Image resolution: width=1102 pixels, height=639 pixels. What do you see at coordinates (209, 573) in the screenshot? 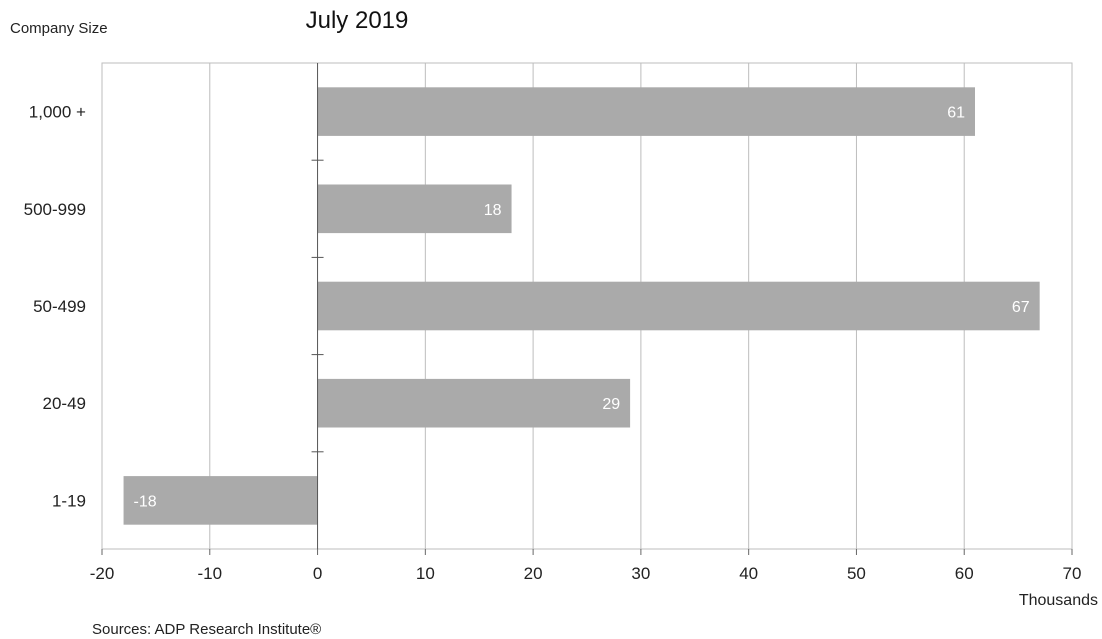
I see `x-tick-label: -10` at bounding box center [209, 573].